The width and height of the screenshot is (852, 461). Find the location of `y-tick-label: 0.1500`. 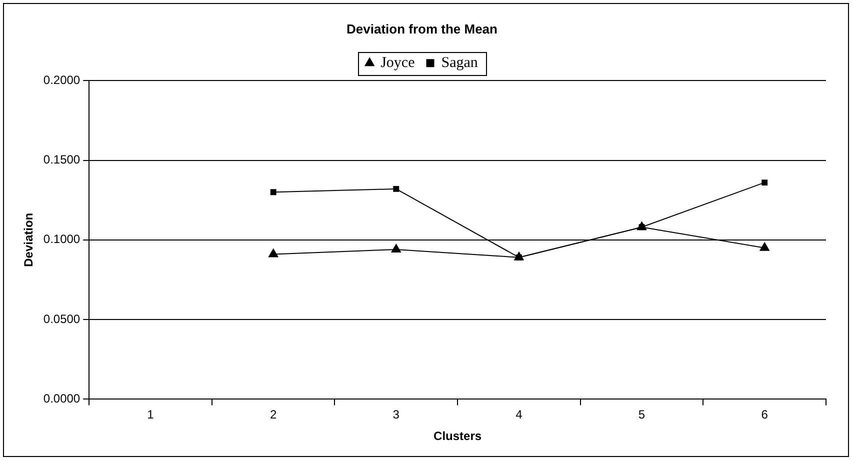

y-tick-label: 0.1500 is located at coordinates (61, 159).